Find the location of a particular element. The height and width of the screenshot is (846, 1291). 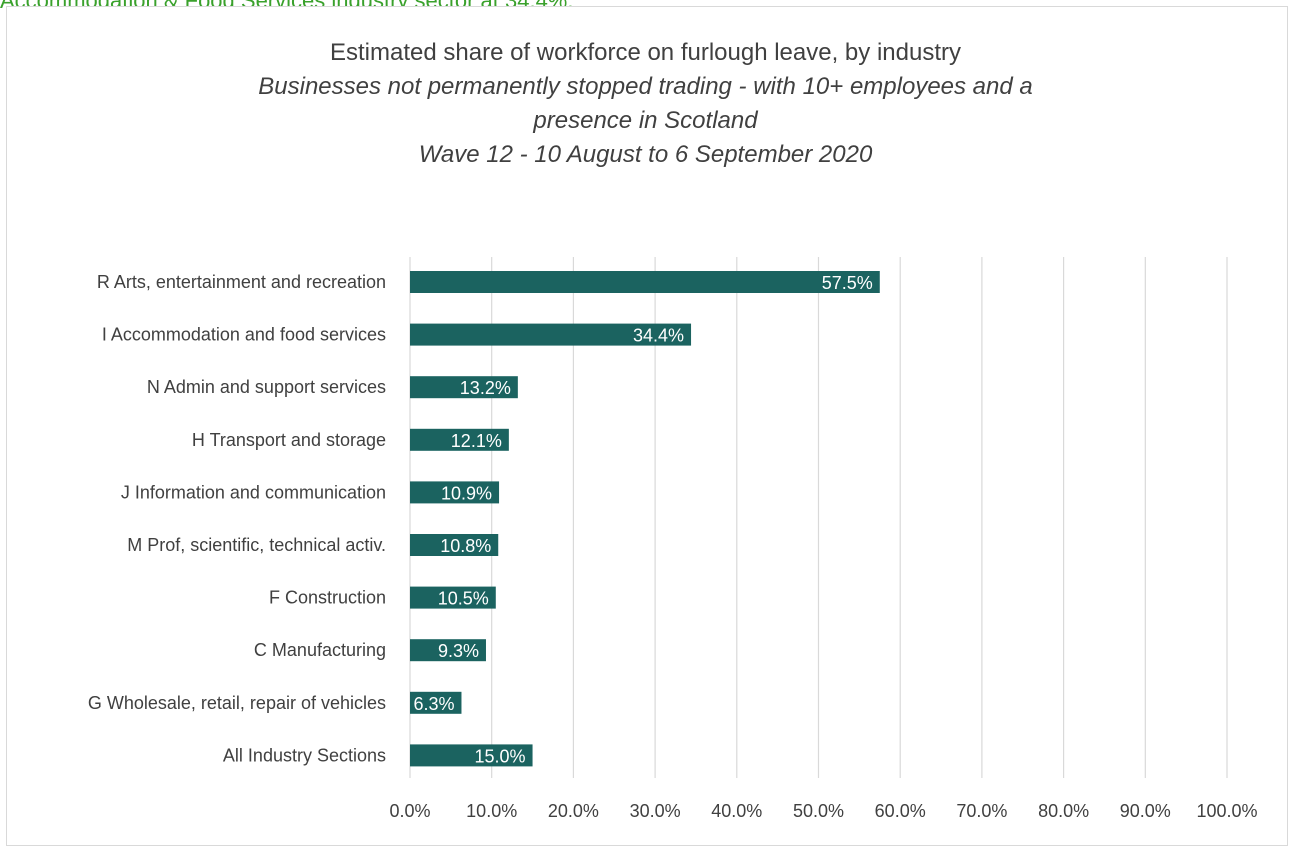

x-tick-label: 50.0% is located at coordinates (818, 811).